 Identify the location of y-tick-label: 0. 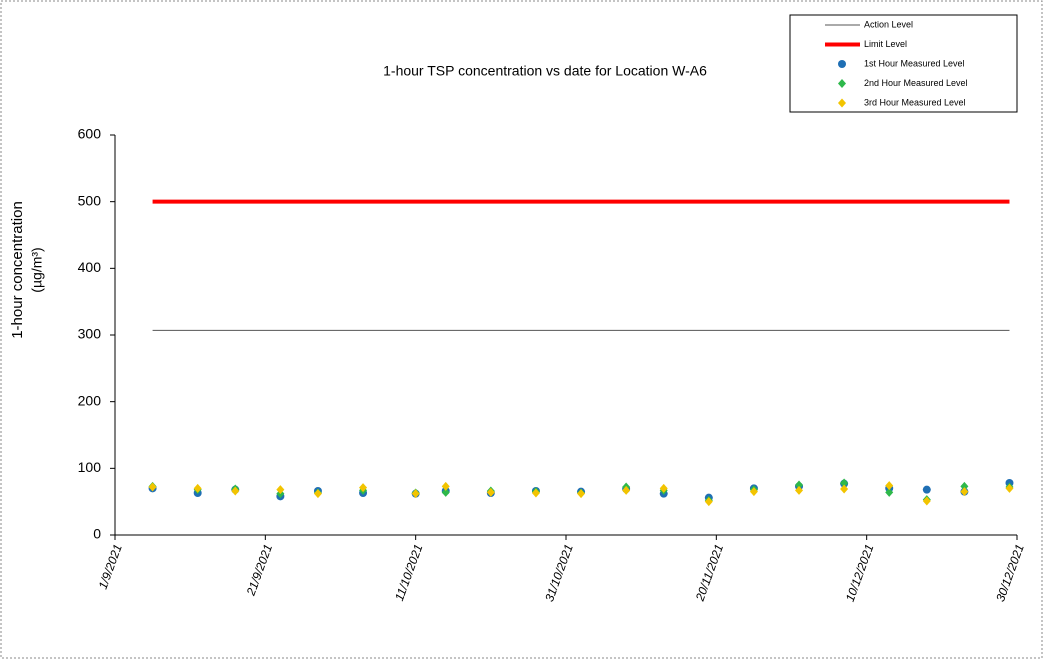
(97, 534).